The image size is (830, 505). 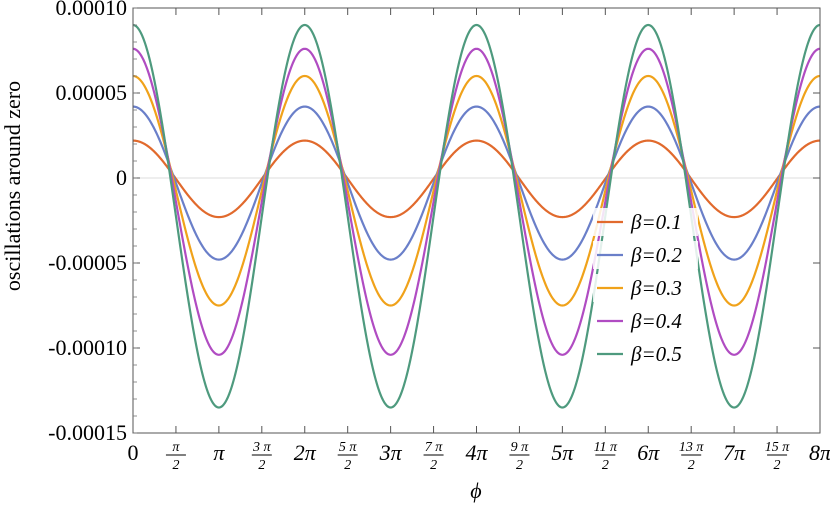 I want to click on x-tick-label: 8π, so click(x=819, y=452).